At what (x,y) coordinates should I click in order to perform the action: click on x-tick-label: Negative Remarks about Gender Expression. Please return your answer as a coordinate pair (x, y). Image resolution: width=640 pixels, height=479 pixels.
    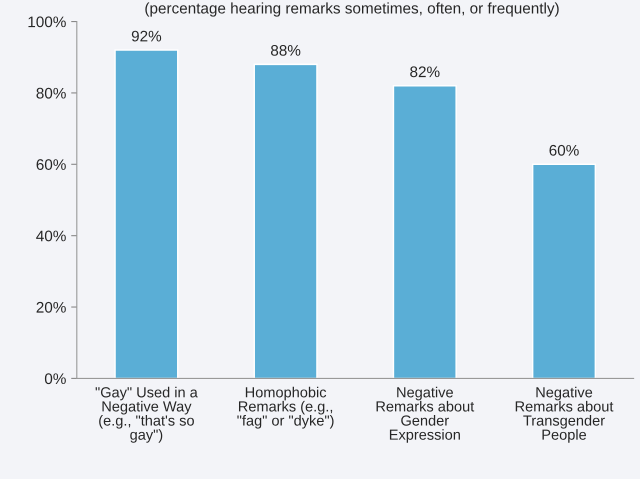
    Looking at the image, I should click on (425, 414).